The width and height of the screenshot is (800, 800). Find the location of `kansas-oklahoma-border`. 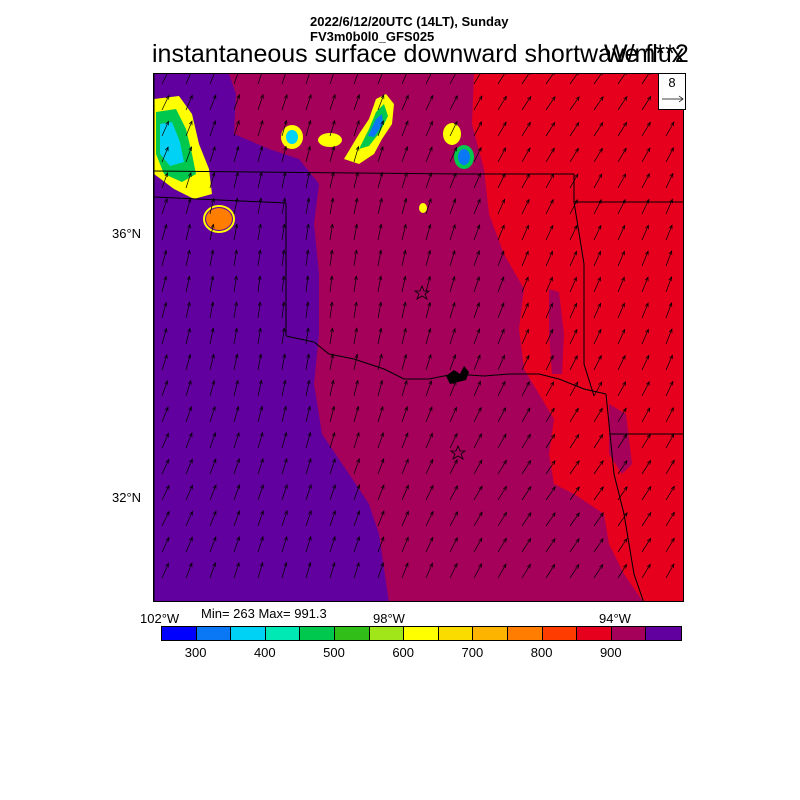

kansas-oklahoma-border is located at coordinates (364, 172).